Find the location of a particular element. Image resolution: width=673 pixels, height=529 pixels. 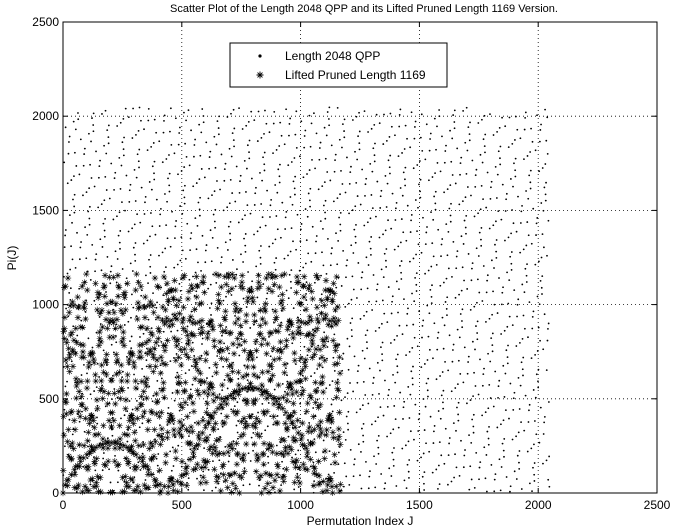

legend-marker-pruned is located at coordinates (260, 75).